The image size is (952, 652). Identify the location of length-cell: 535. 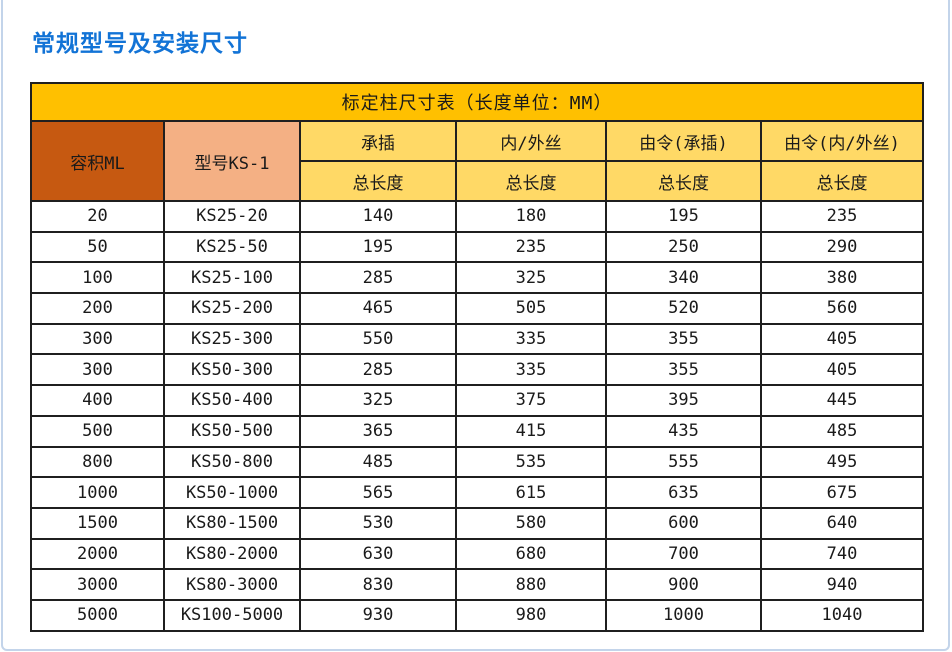
(531, 462).